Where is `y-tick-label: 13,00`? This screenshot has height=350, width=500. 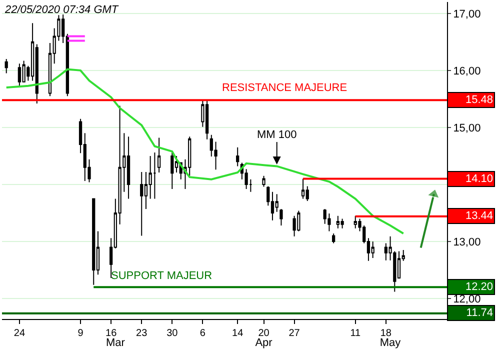
y-tick-label: 13,00 is located at coordinates (467, 242).